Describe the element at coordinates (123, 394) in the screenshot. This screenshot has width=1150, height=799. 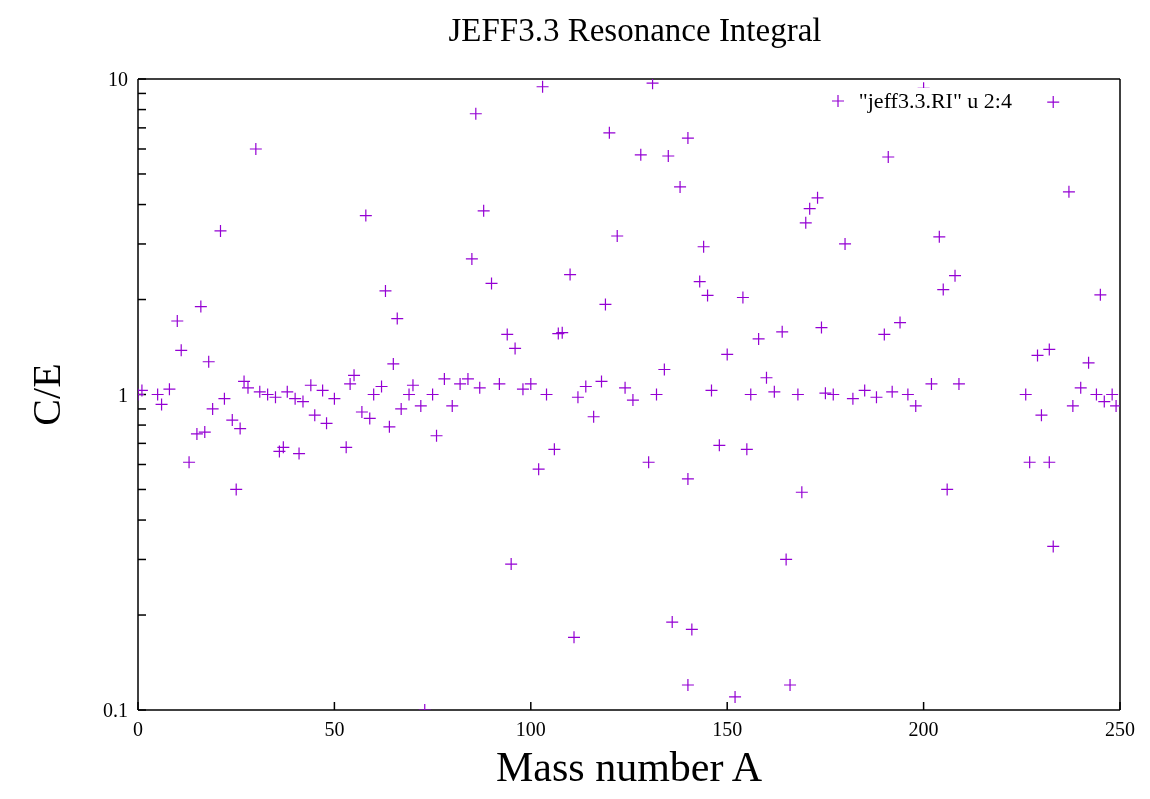
I see `y-tick-label: 1` at that location.